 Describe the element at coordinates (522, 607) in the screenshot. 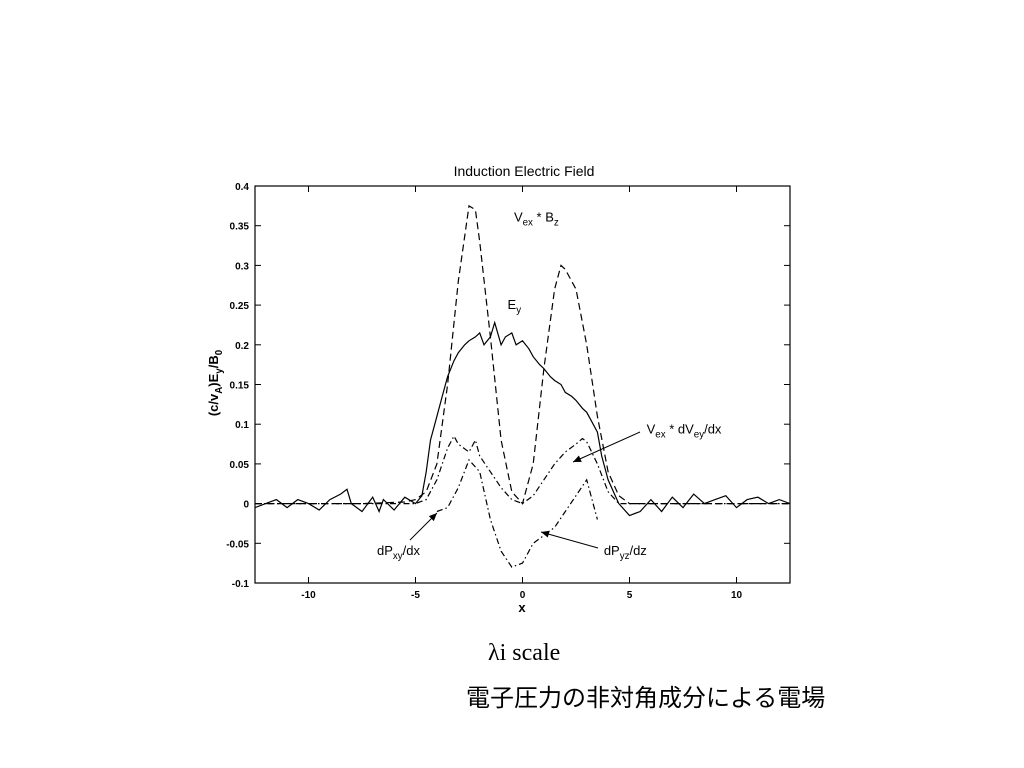

I see `x-axis-label: x` at that location.